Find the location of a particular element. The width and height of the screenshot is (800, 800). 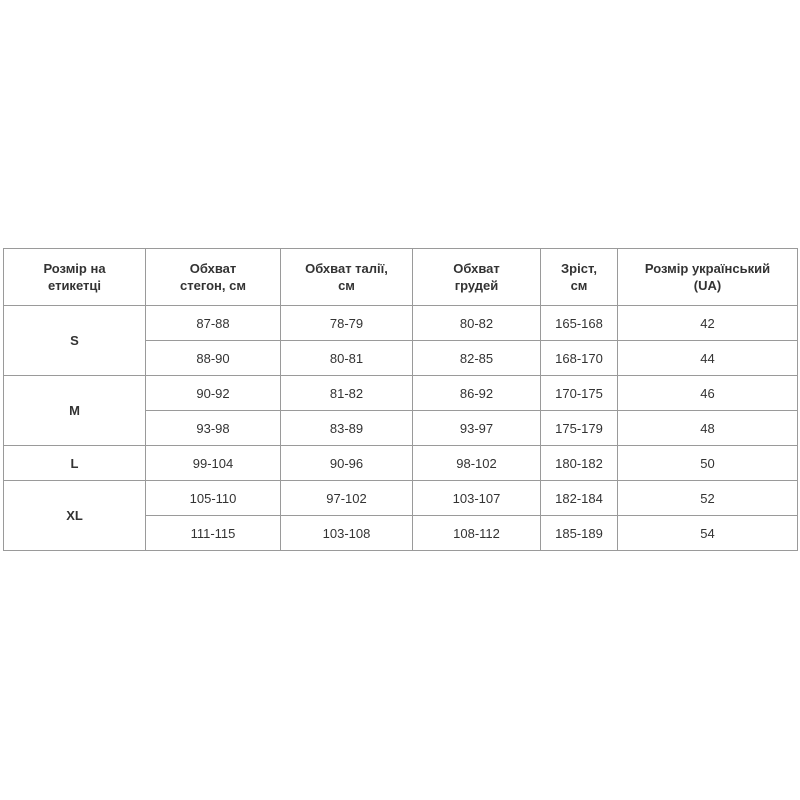

table-cell: 97-102 is located at coordinates (346, 498).